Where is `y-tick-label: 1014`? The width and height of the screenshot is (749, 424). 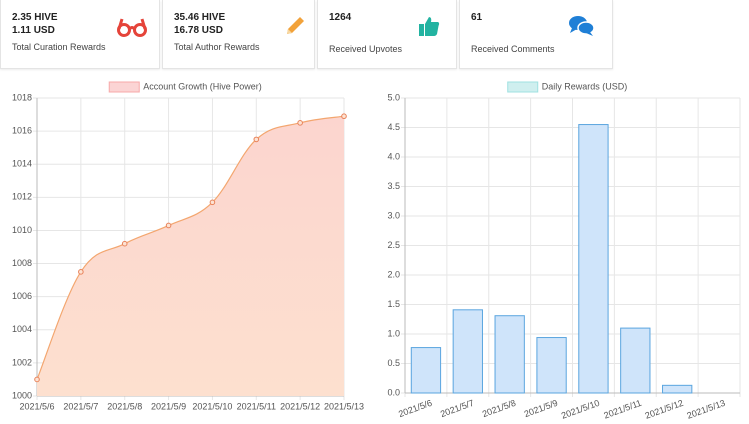 y-tick-label: 1014 is located at coordinates (22, 164).